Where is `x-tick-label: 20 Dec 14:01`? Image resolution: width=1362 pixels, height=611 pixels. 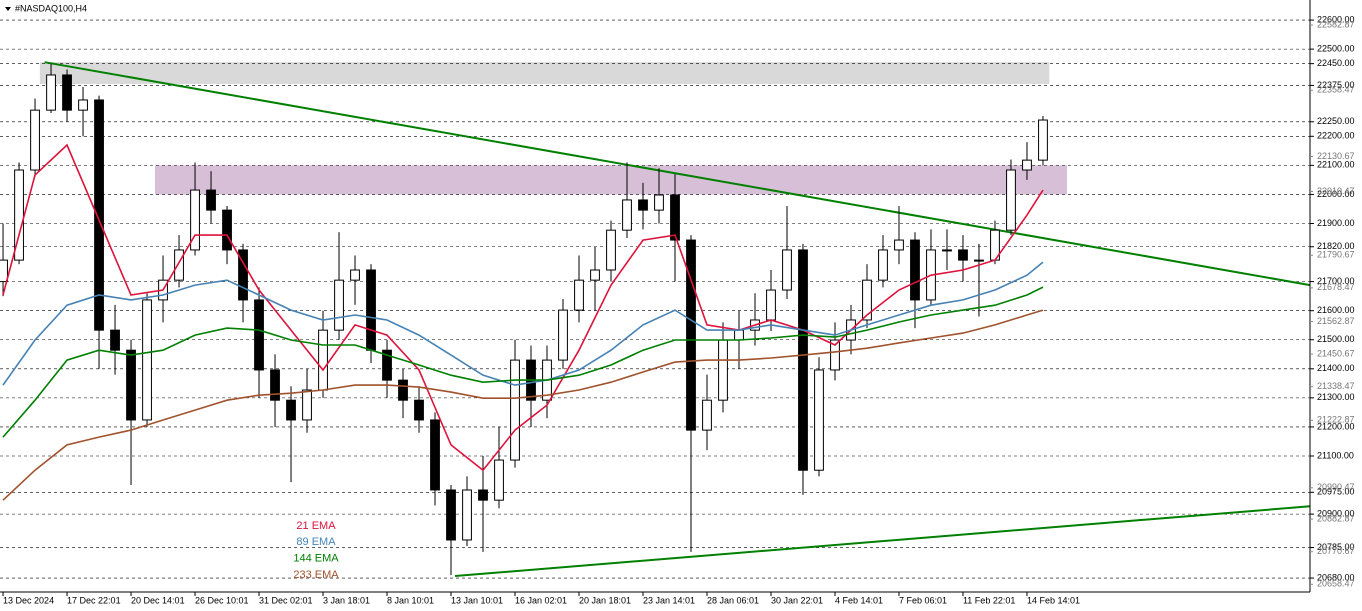 x-tick-label: 20 Dec 14:01 is located at coordinates (158, 600).